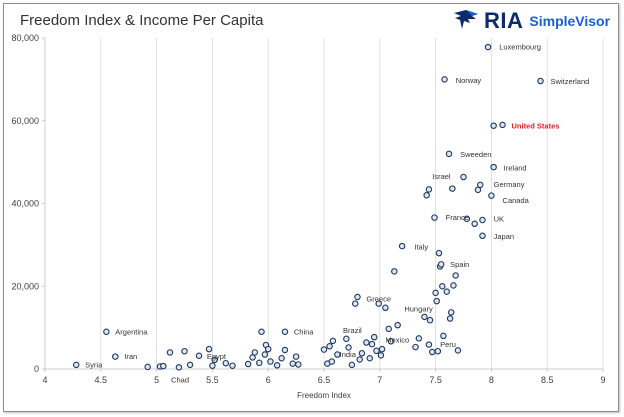 This screenshot has height=417, width=624. What do you see at coordinates (421, 247) in the screenshot?
I see `point-label: Italy` at bounding box center [421, 247].